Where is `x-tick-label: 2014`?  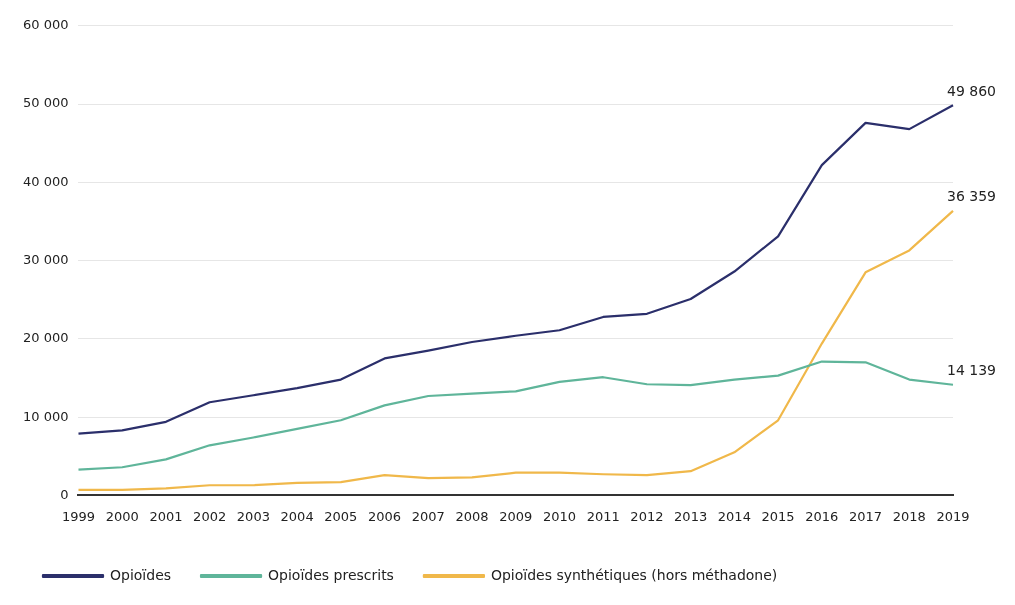
x-tick-label: 2014 is located at coordinates (734, 516).